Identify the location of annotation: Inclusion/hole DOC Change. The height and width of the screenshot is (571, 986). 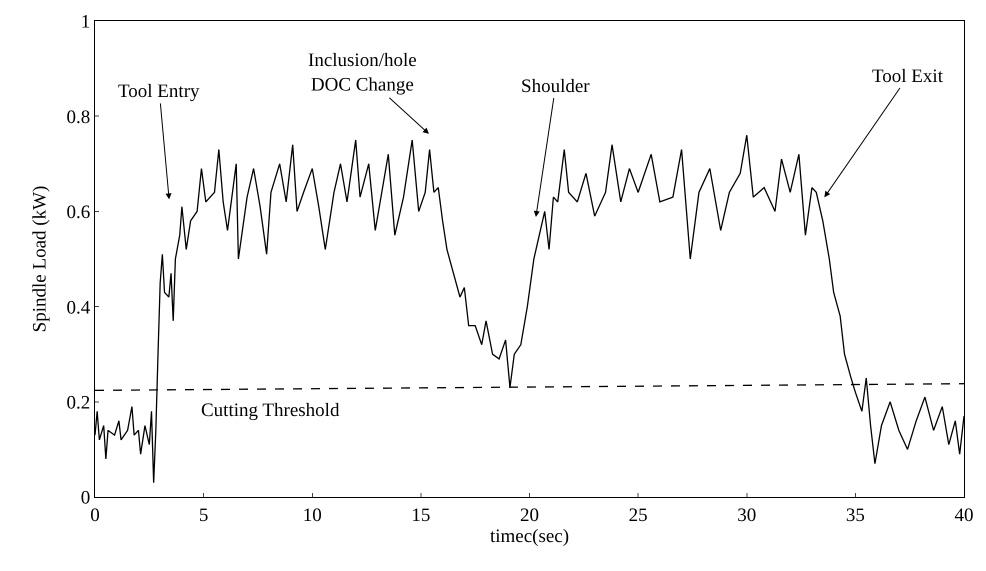
(362, 73).